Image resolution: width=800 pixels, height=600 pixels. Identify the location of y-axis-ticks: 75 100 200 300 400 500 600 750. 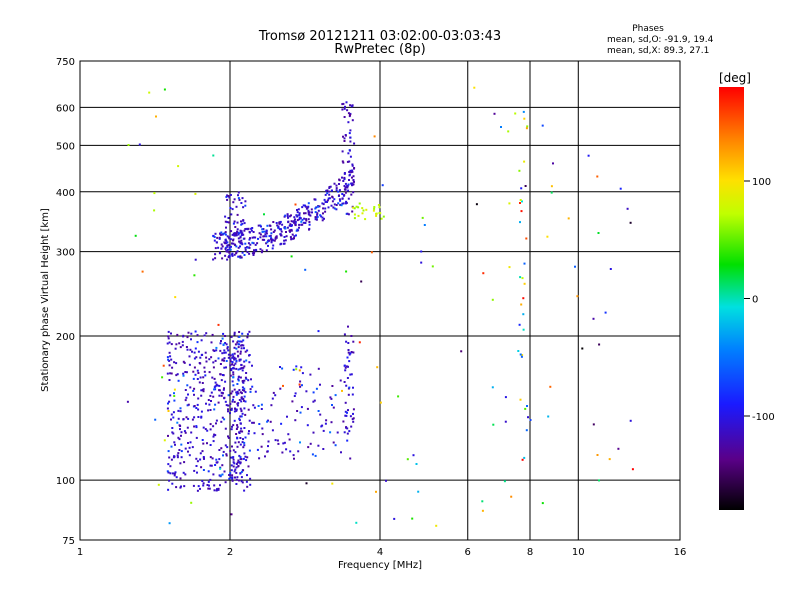
(65, 302).